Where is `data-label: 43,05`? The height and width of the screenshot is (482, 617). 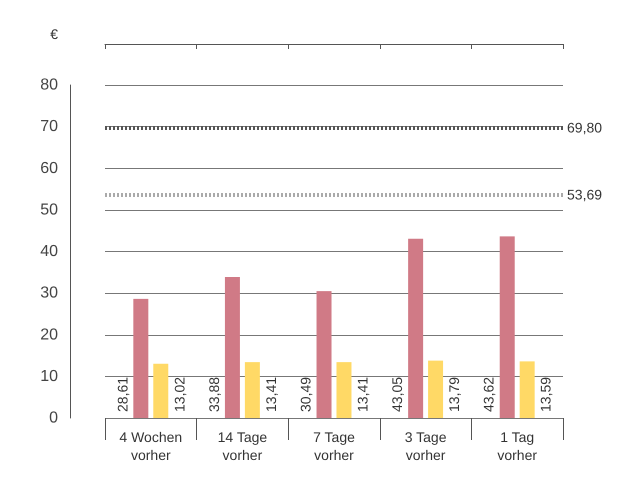
data-label: 43,05 is located at coordinates (397, 394).